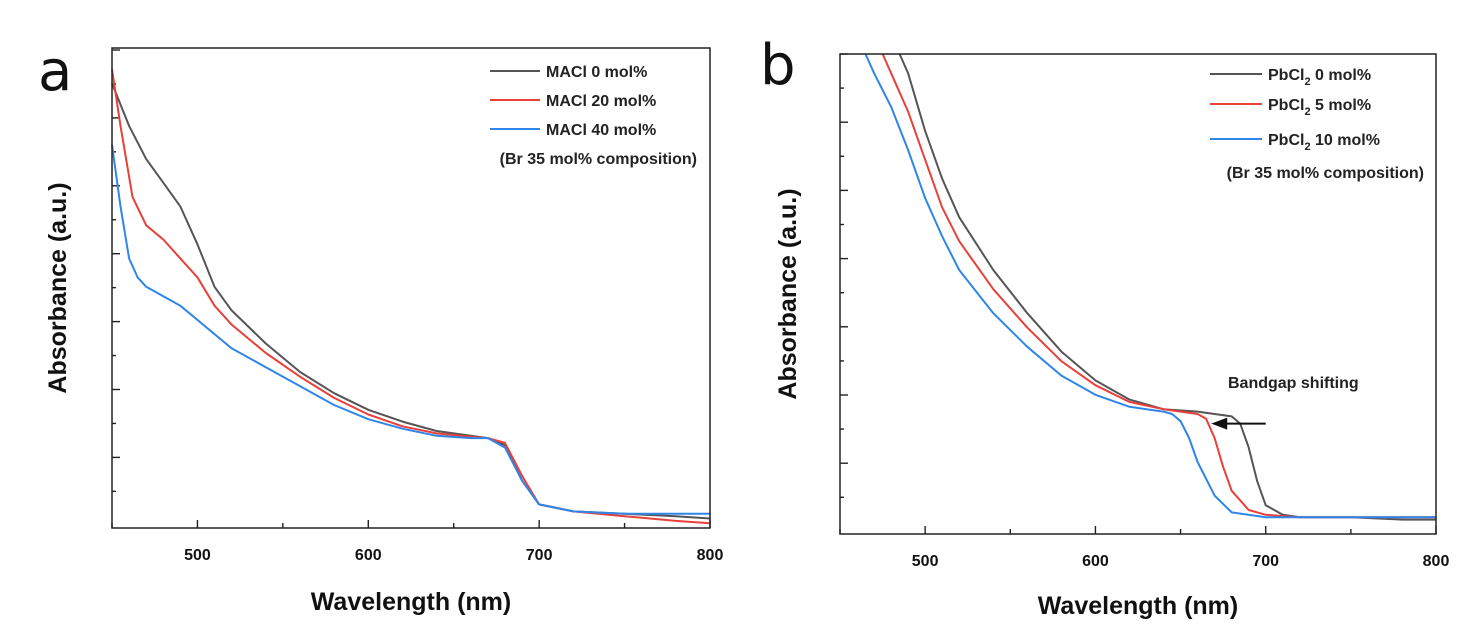  Describe the element at coordinates (197, 555) in the screenshot. I see `panel-a-x-tick-label: 500` at that location.